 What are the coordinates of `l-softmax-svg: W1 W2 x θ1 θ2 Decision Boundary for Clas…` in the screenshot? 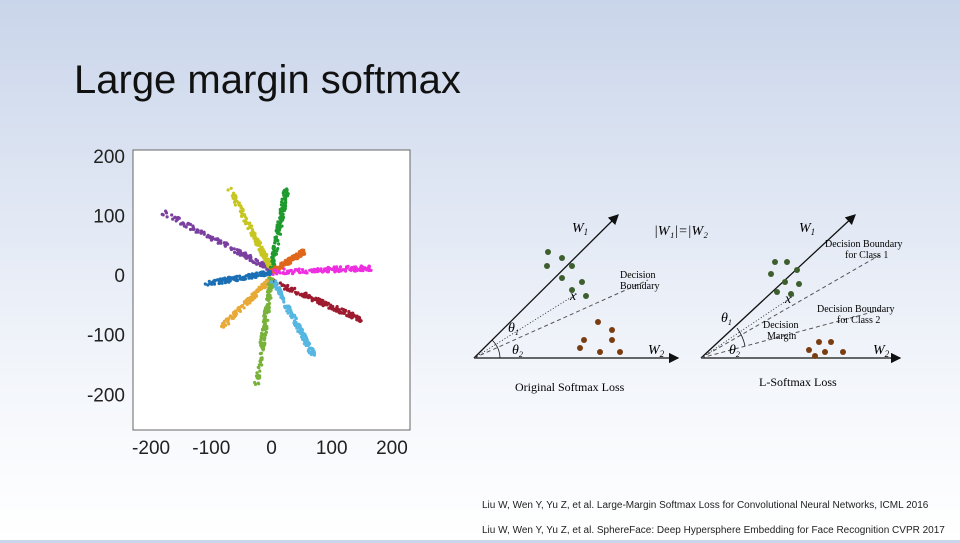 It's located at (801, 301).